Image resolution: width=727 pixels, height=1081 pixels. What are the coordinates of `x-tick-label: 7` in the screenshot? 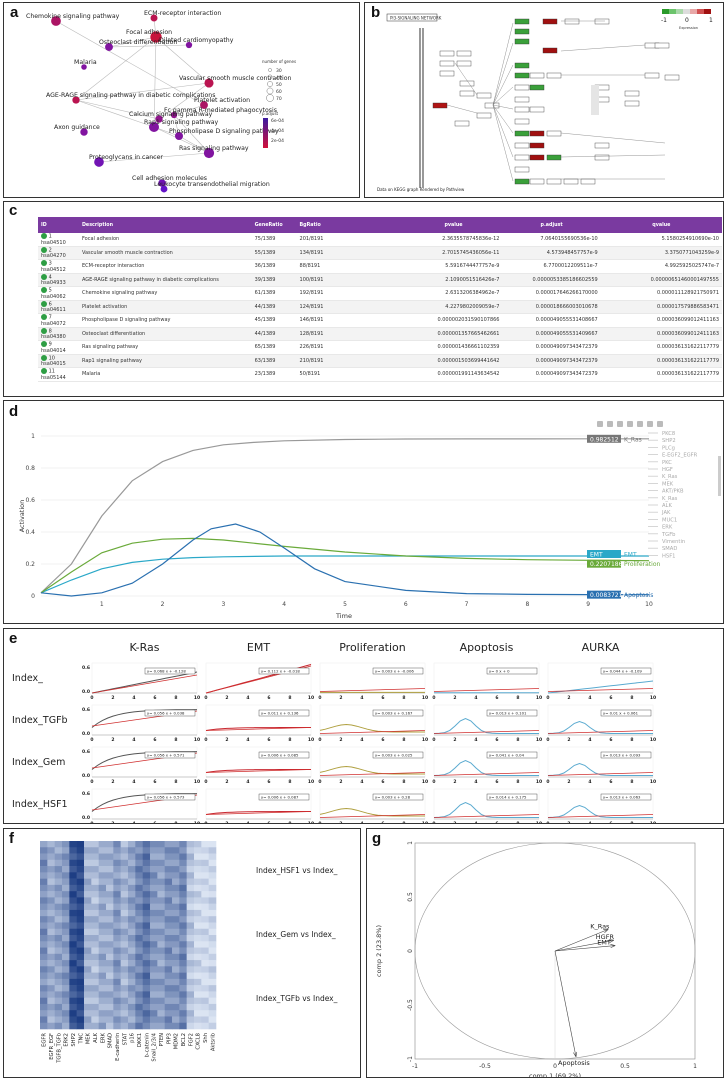 It's located at (467, 604).